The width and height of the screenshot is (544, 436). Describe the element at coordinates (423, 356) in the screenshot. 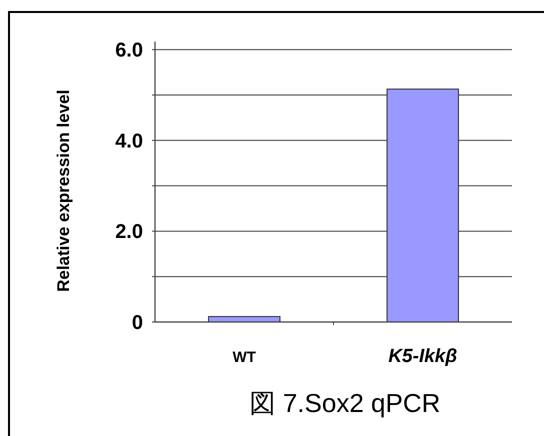

I see `x-tick-label: K5-Ikkβ` at that location.